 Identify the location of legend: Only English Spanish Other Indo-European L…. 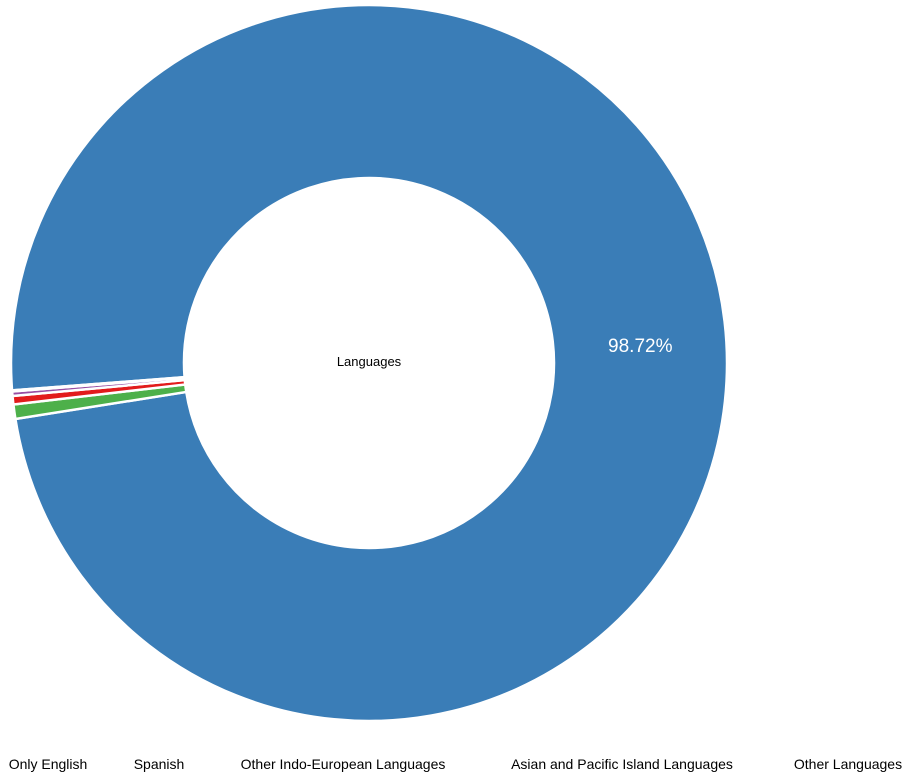
(455, 764).